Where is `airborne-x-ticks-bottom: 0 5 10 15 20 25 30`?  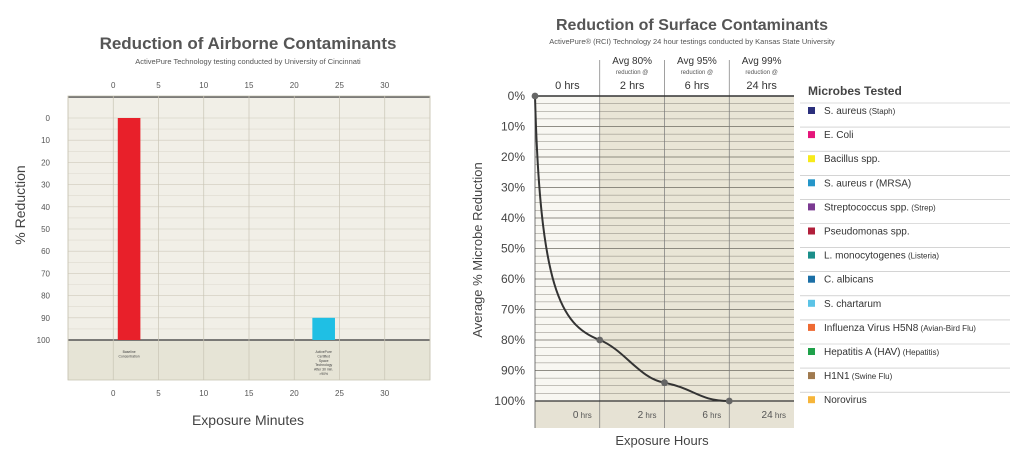 airborne-x-ticks-bottom: 0 5 10 15 20 25 30 is located at coordinates (250, 393).